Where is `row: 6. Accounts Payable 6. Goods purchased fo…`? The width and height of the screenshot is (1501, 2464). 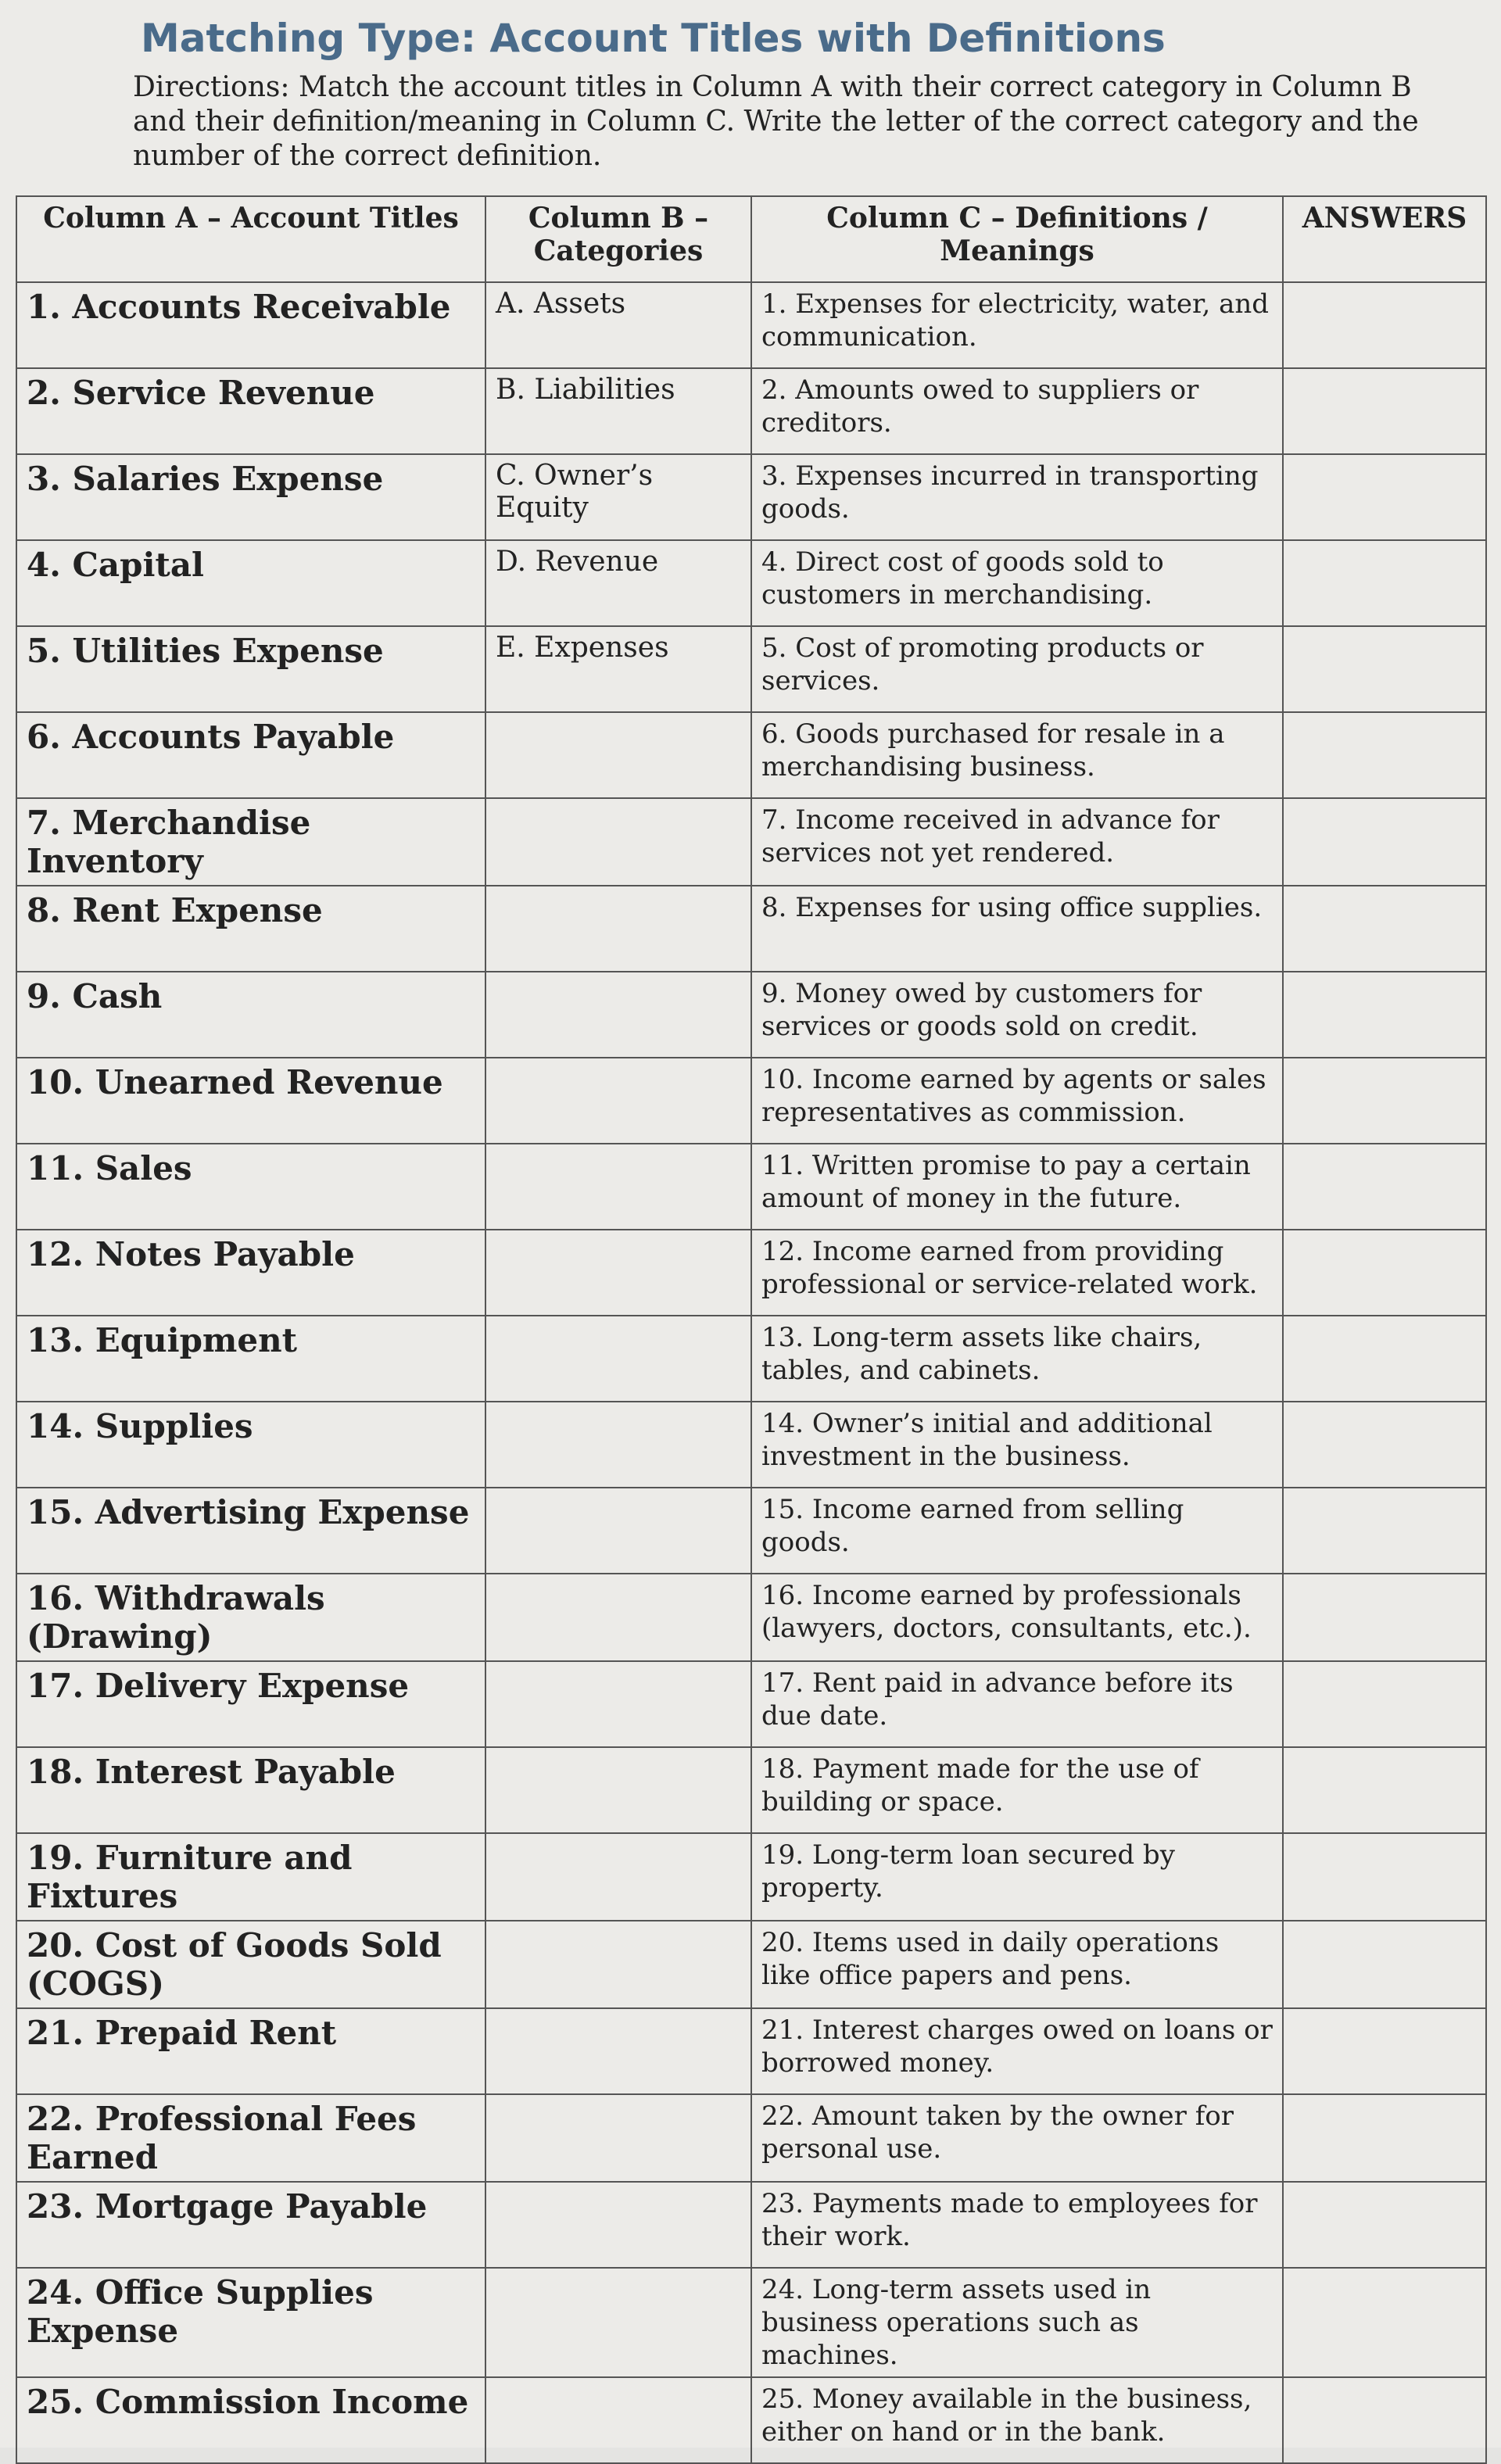 row: 6. Accounts Payable 6. Goods purchased fo… is located at coordinates (751, 755).